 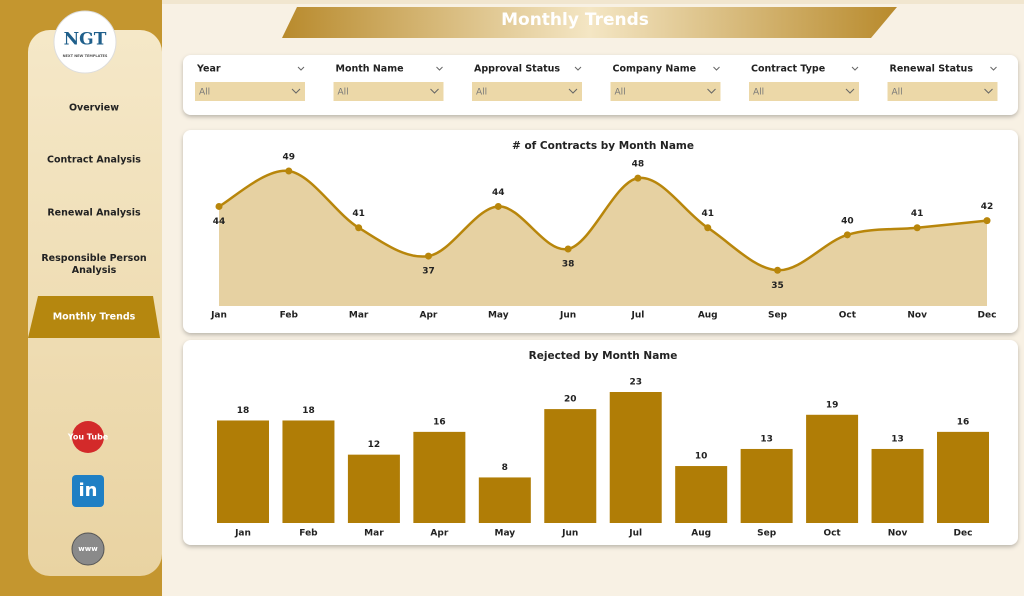 I want to click on icon-label: www, so click(x=88, y=549).